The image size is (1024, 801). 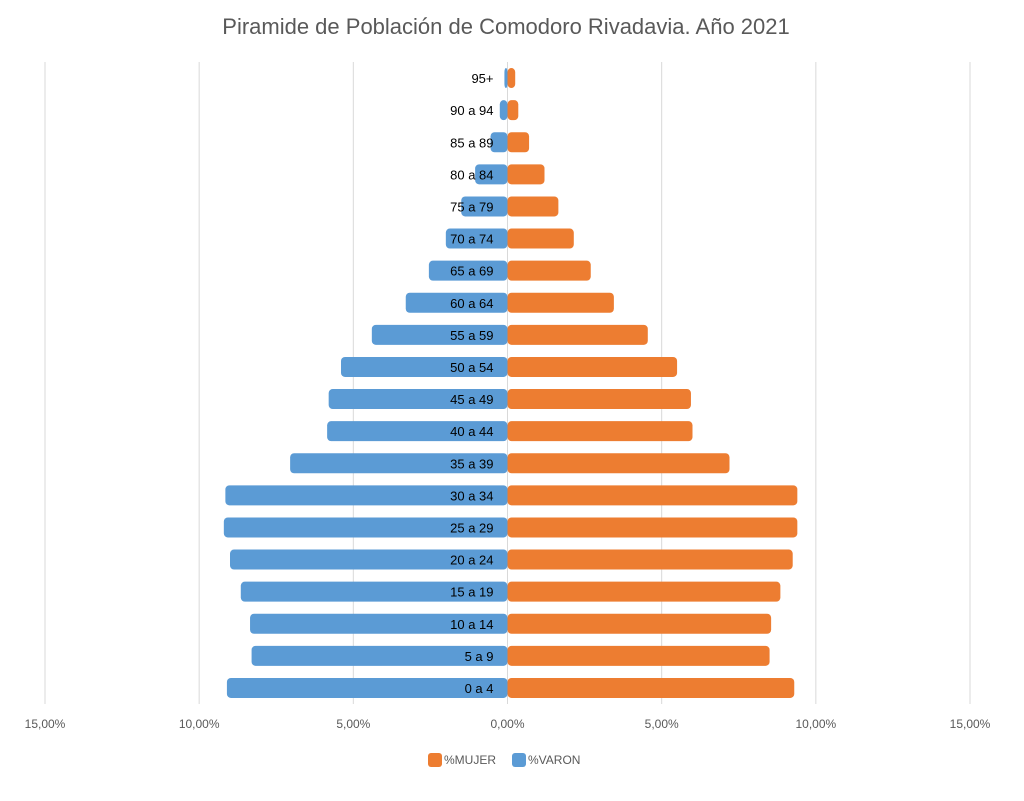 I want to click on age-group-label: 90 a 94, so click(x=471, y=110).